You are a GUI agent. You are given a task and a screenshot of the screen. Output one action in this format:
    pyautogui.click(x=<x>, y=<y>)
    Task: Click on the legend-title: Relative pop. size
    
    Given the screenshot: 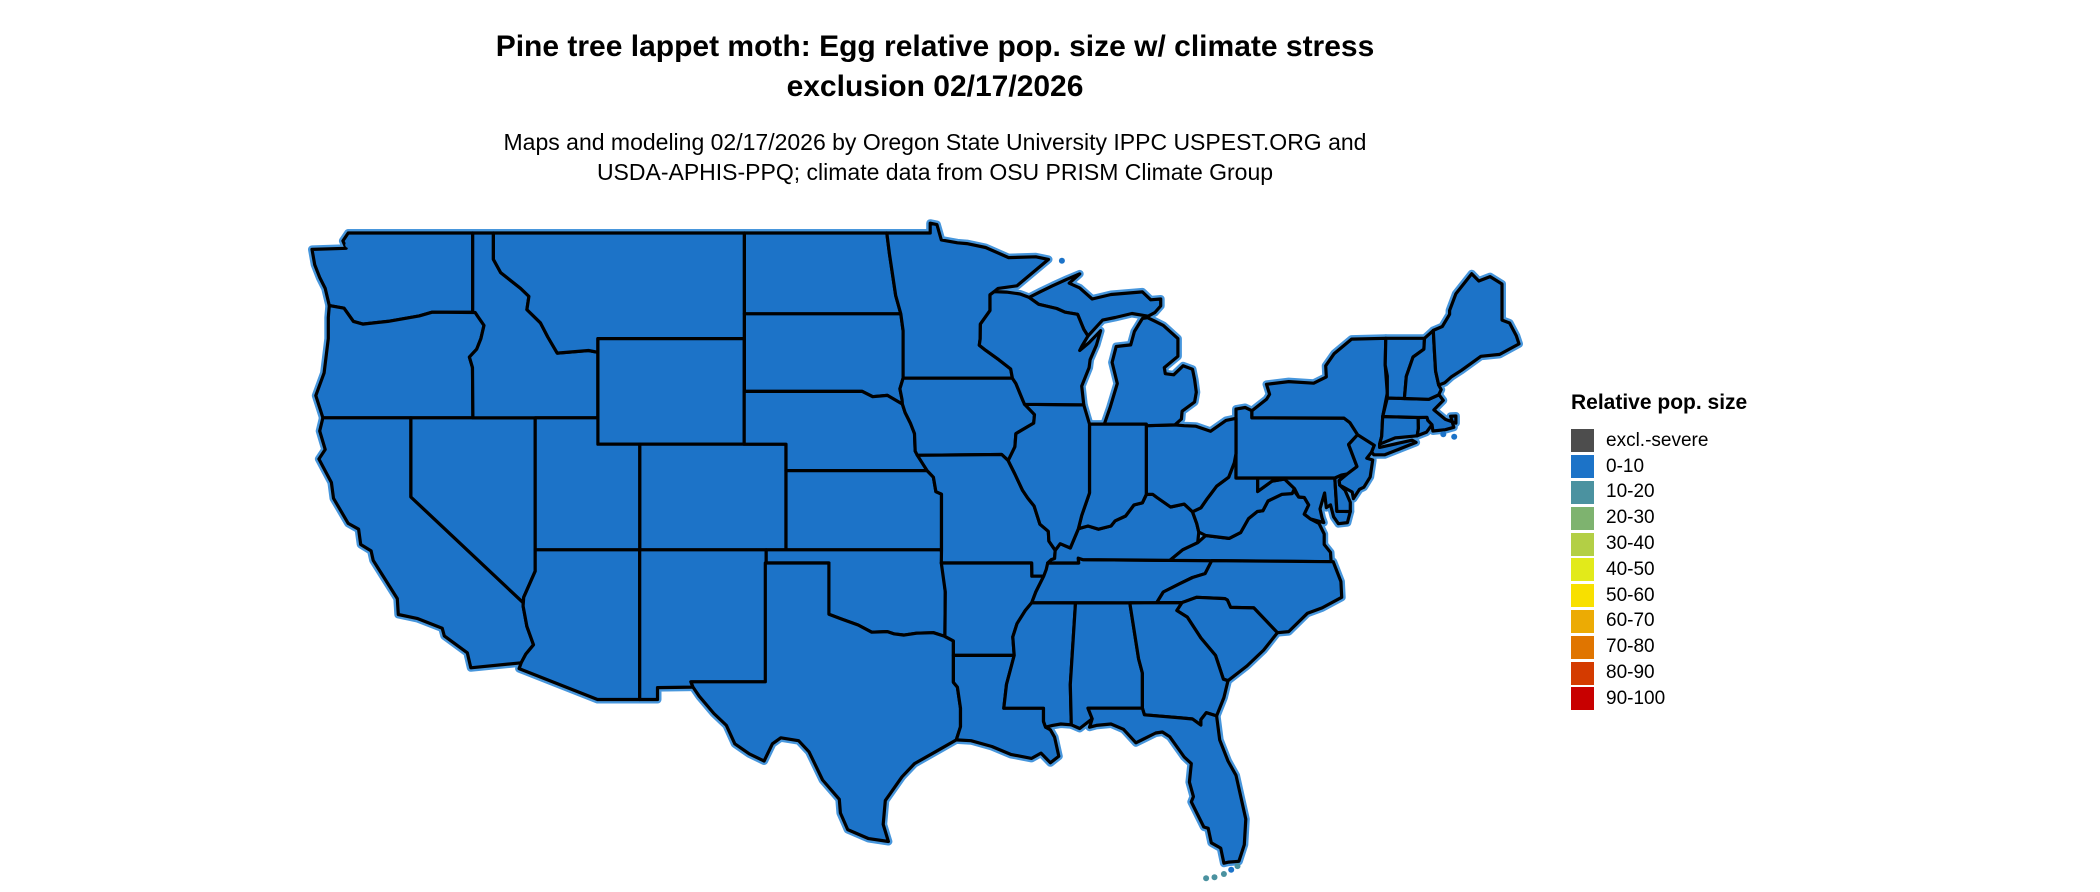 What is the action you would take?
    pyautogui.click(x=1659, y=402)
    